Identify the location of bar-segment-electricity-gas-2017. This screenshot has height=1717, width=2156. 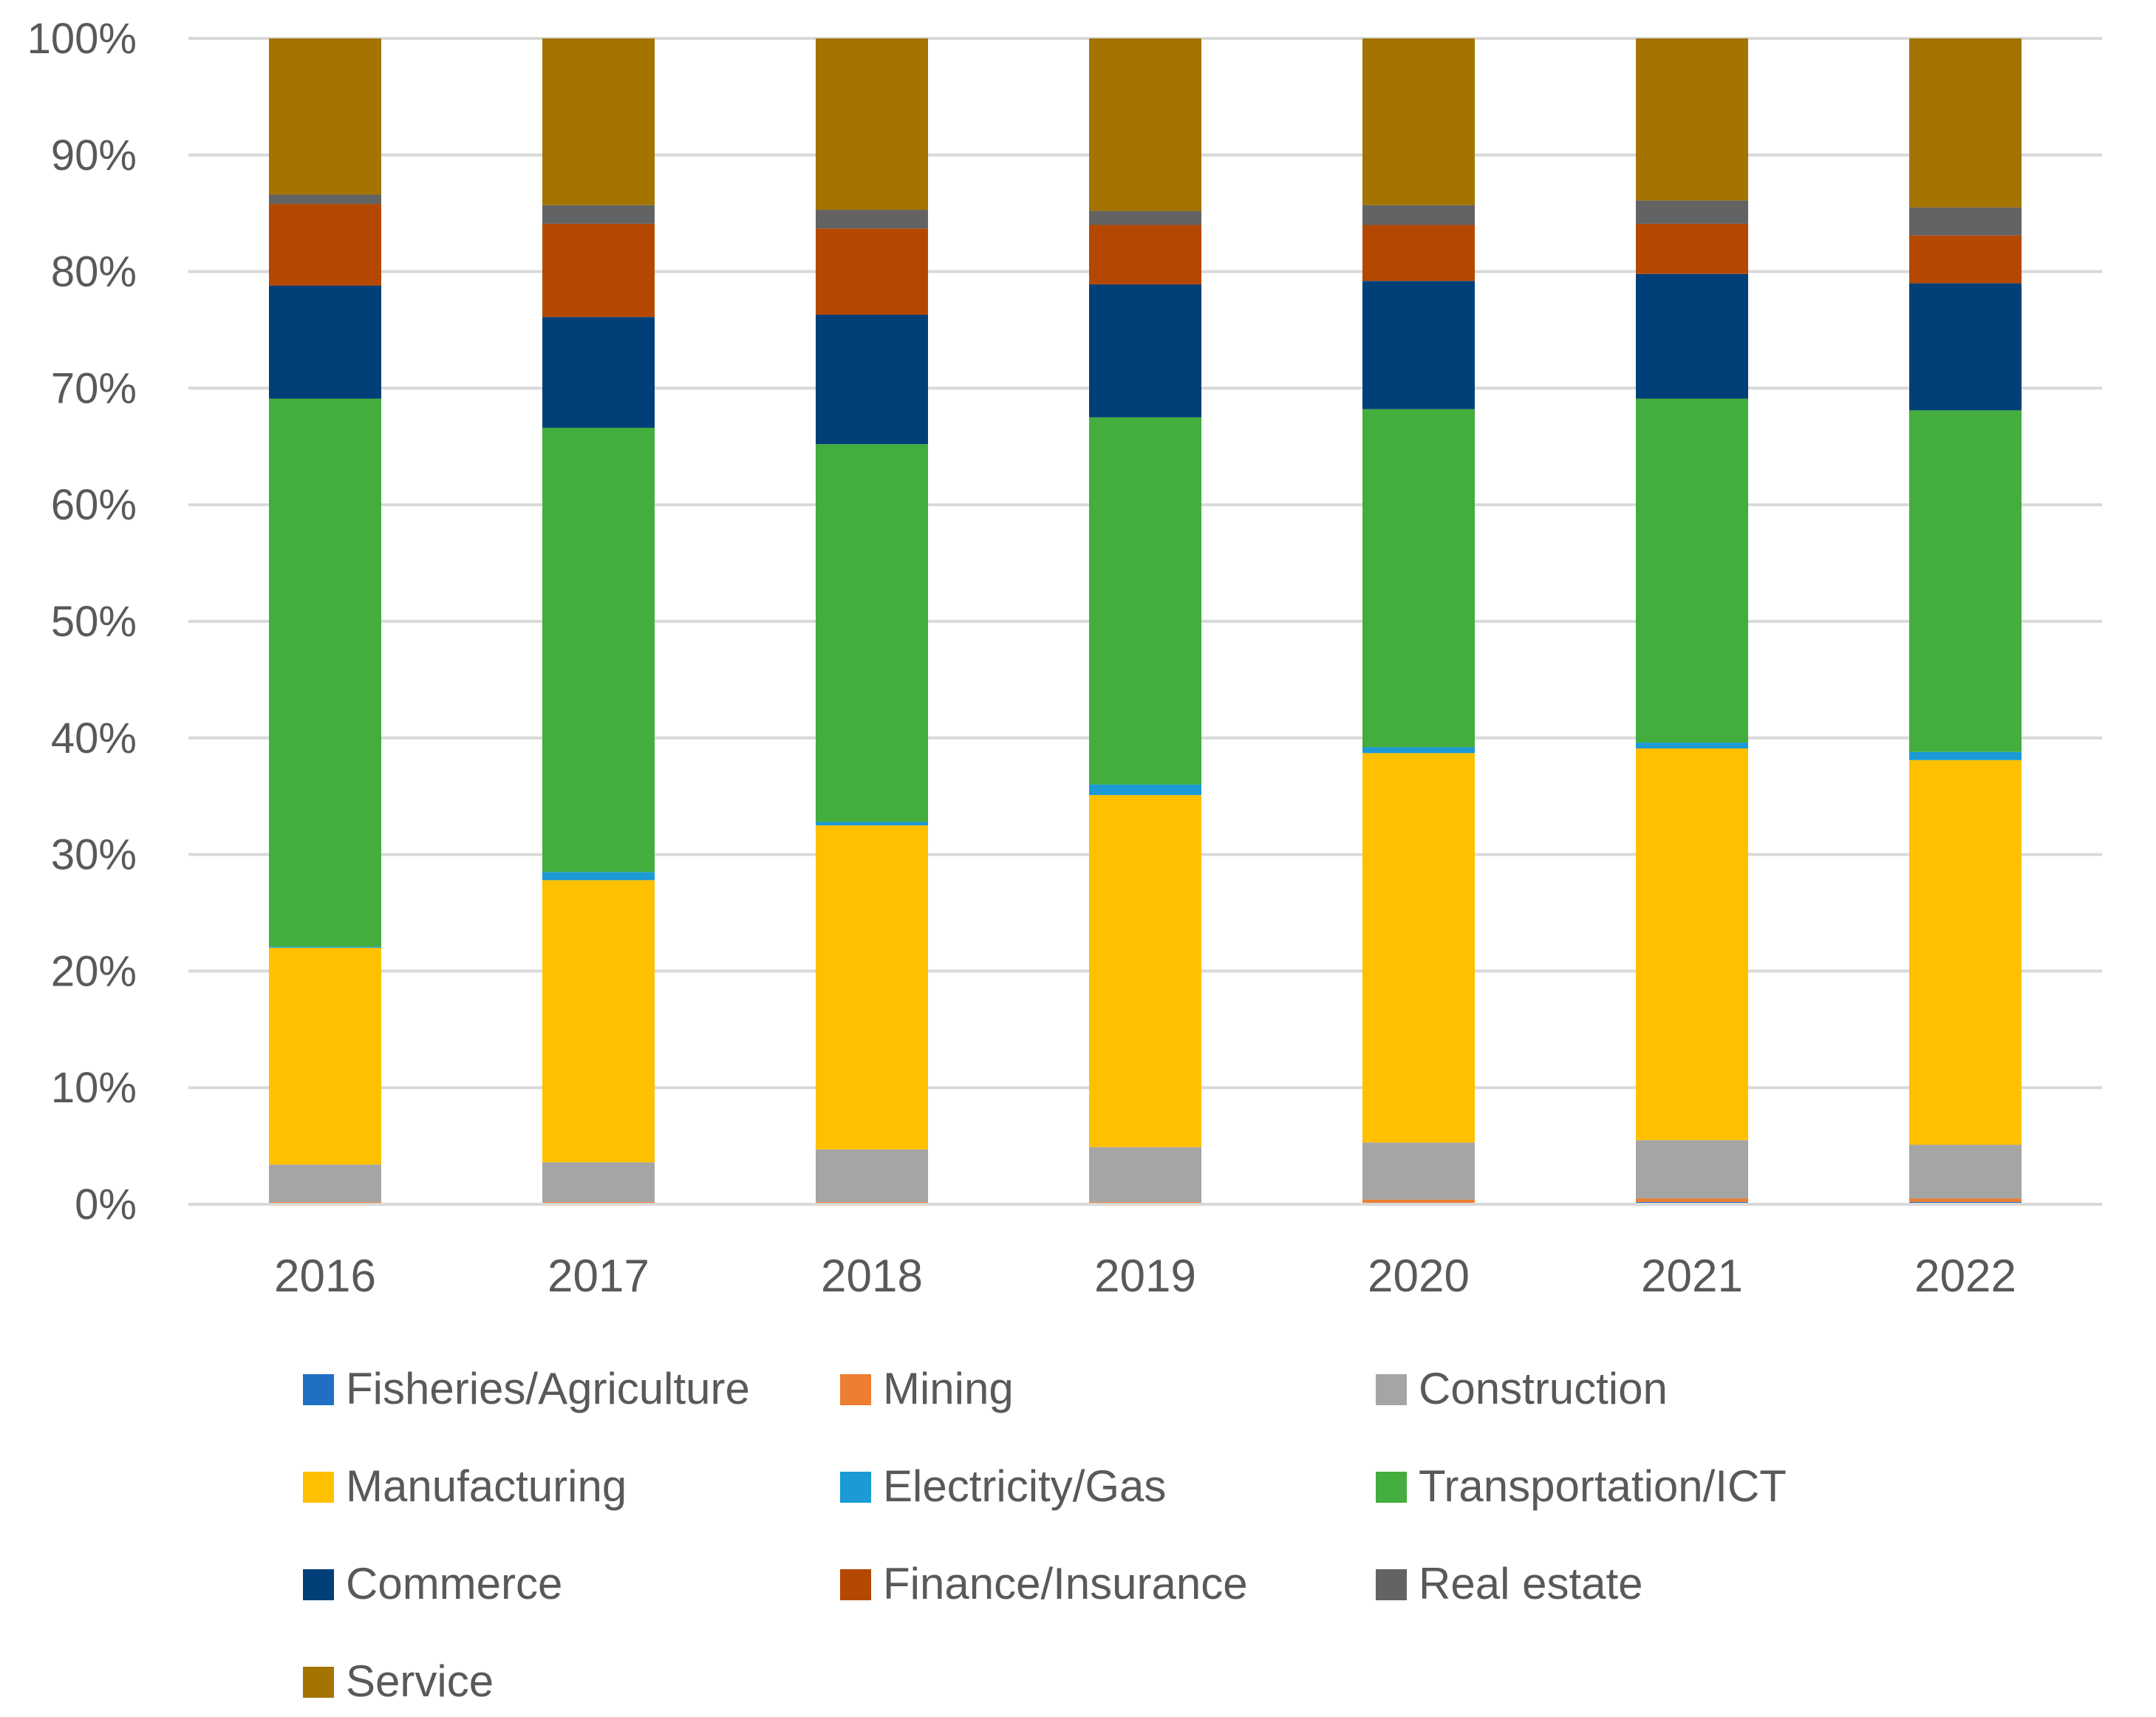
(598, 876).